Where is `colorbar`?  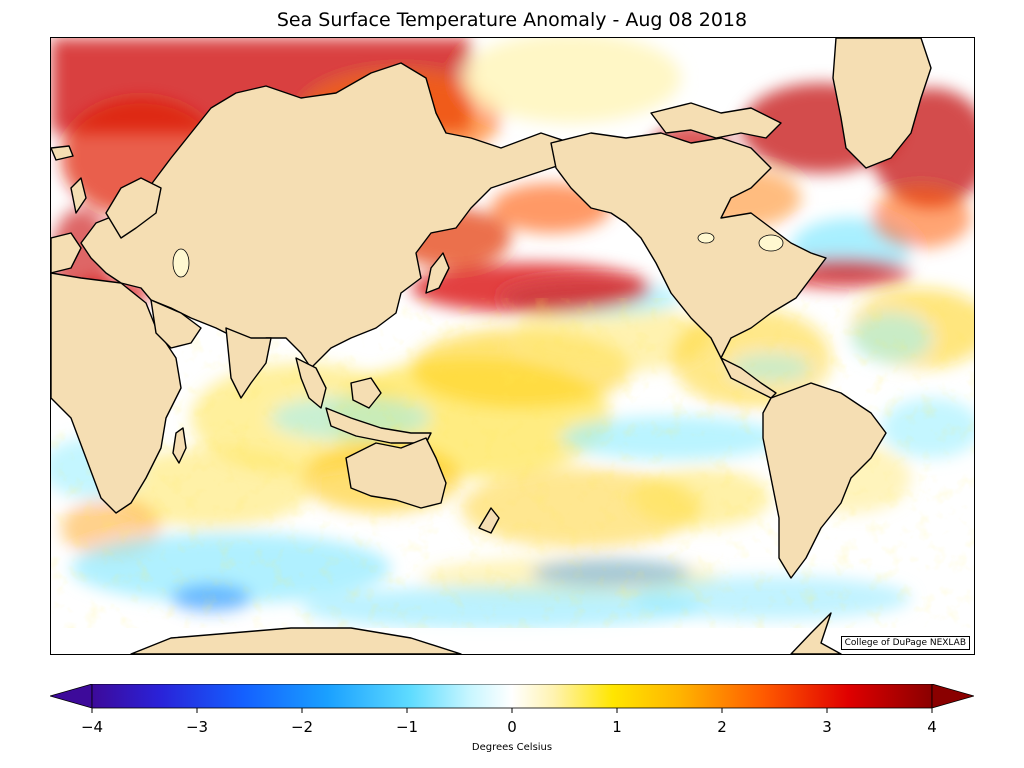 colorbar is located at coordinates (512, 698).